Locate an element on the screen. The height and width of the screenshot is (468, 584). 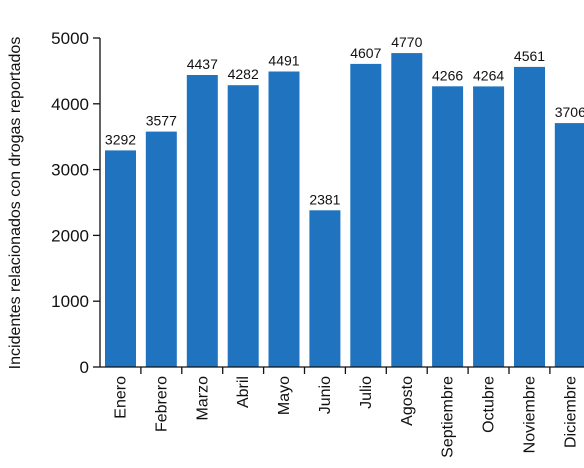
y-tick-label: 4000 is located at coordinates (70, 104).